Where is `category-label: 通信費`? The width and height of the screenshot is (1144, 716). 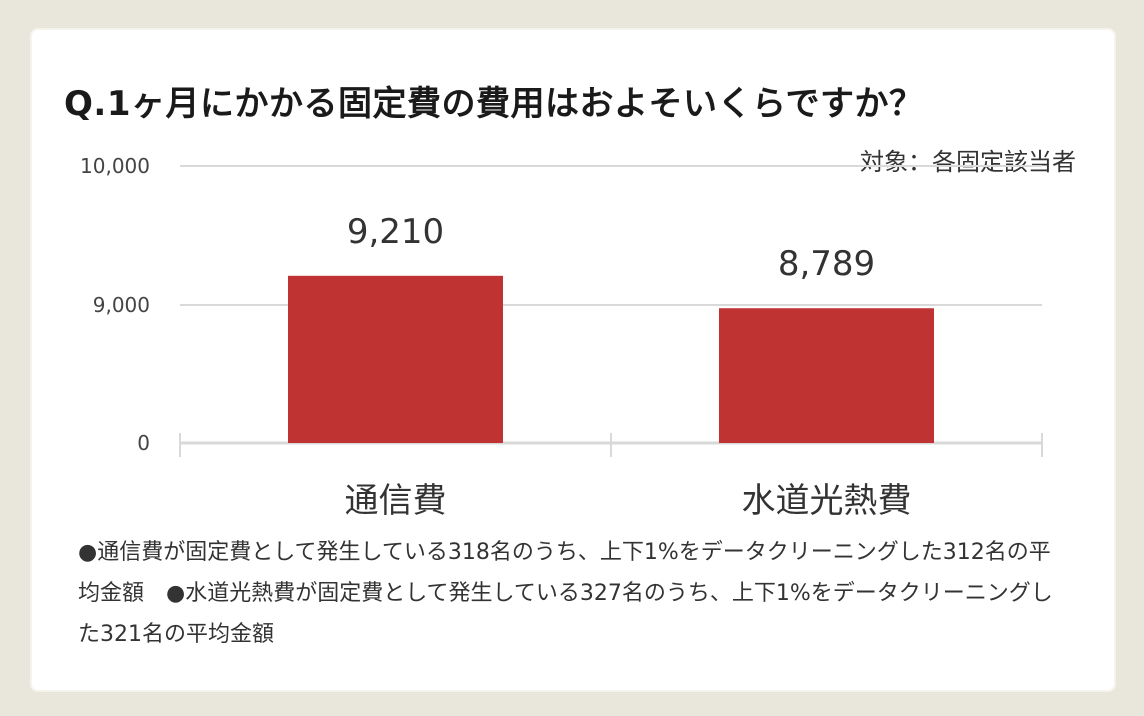
category-label: 通信費 is located at coordinates (396, 501).